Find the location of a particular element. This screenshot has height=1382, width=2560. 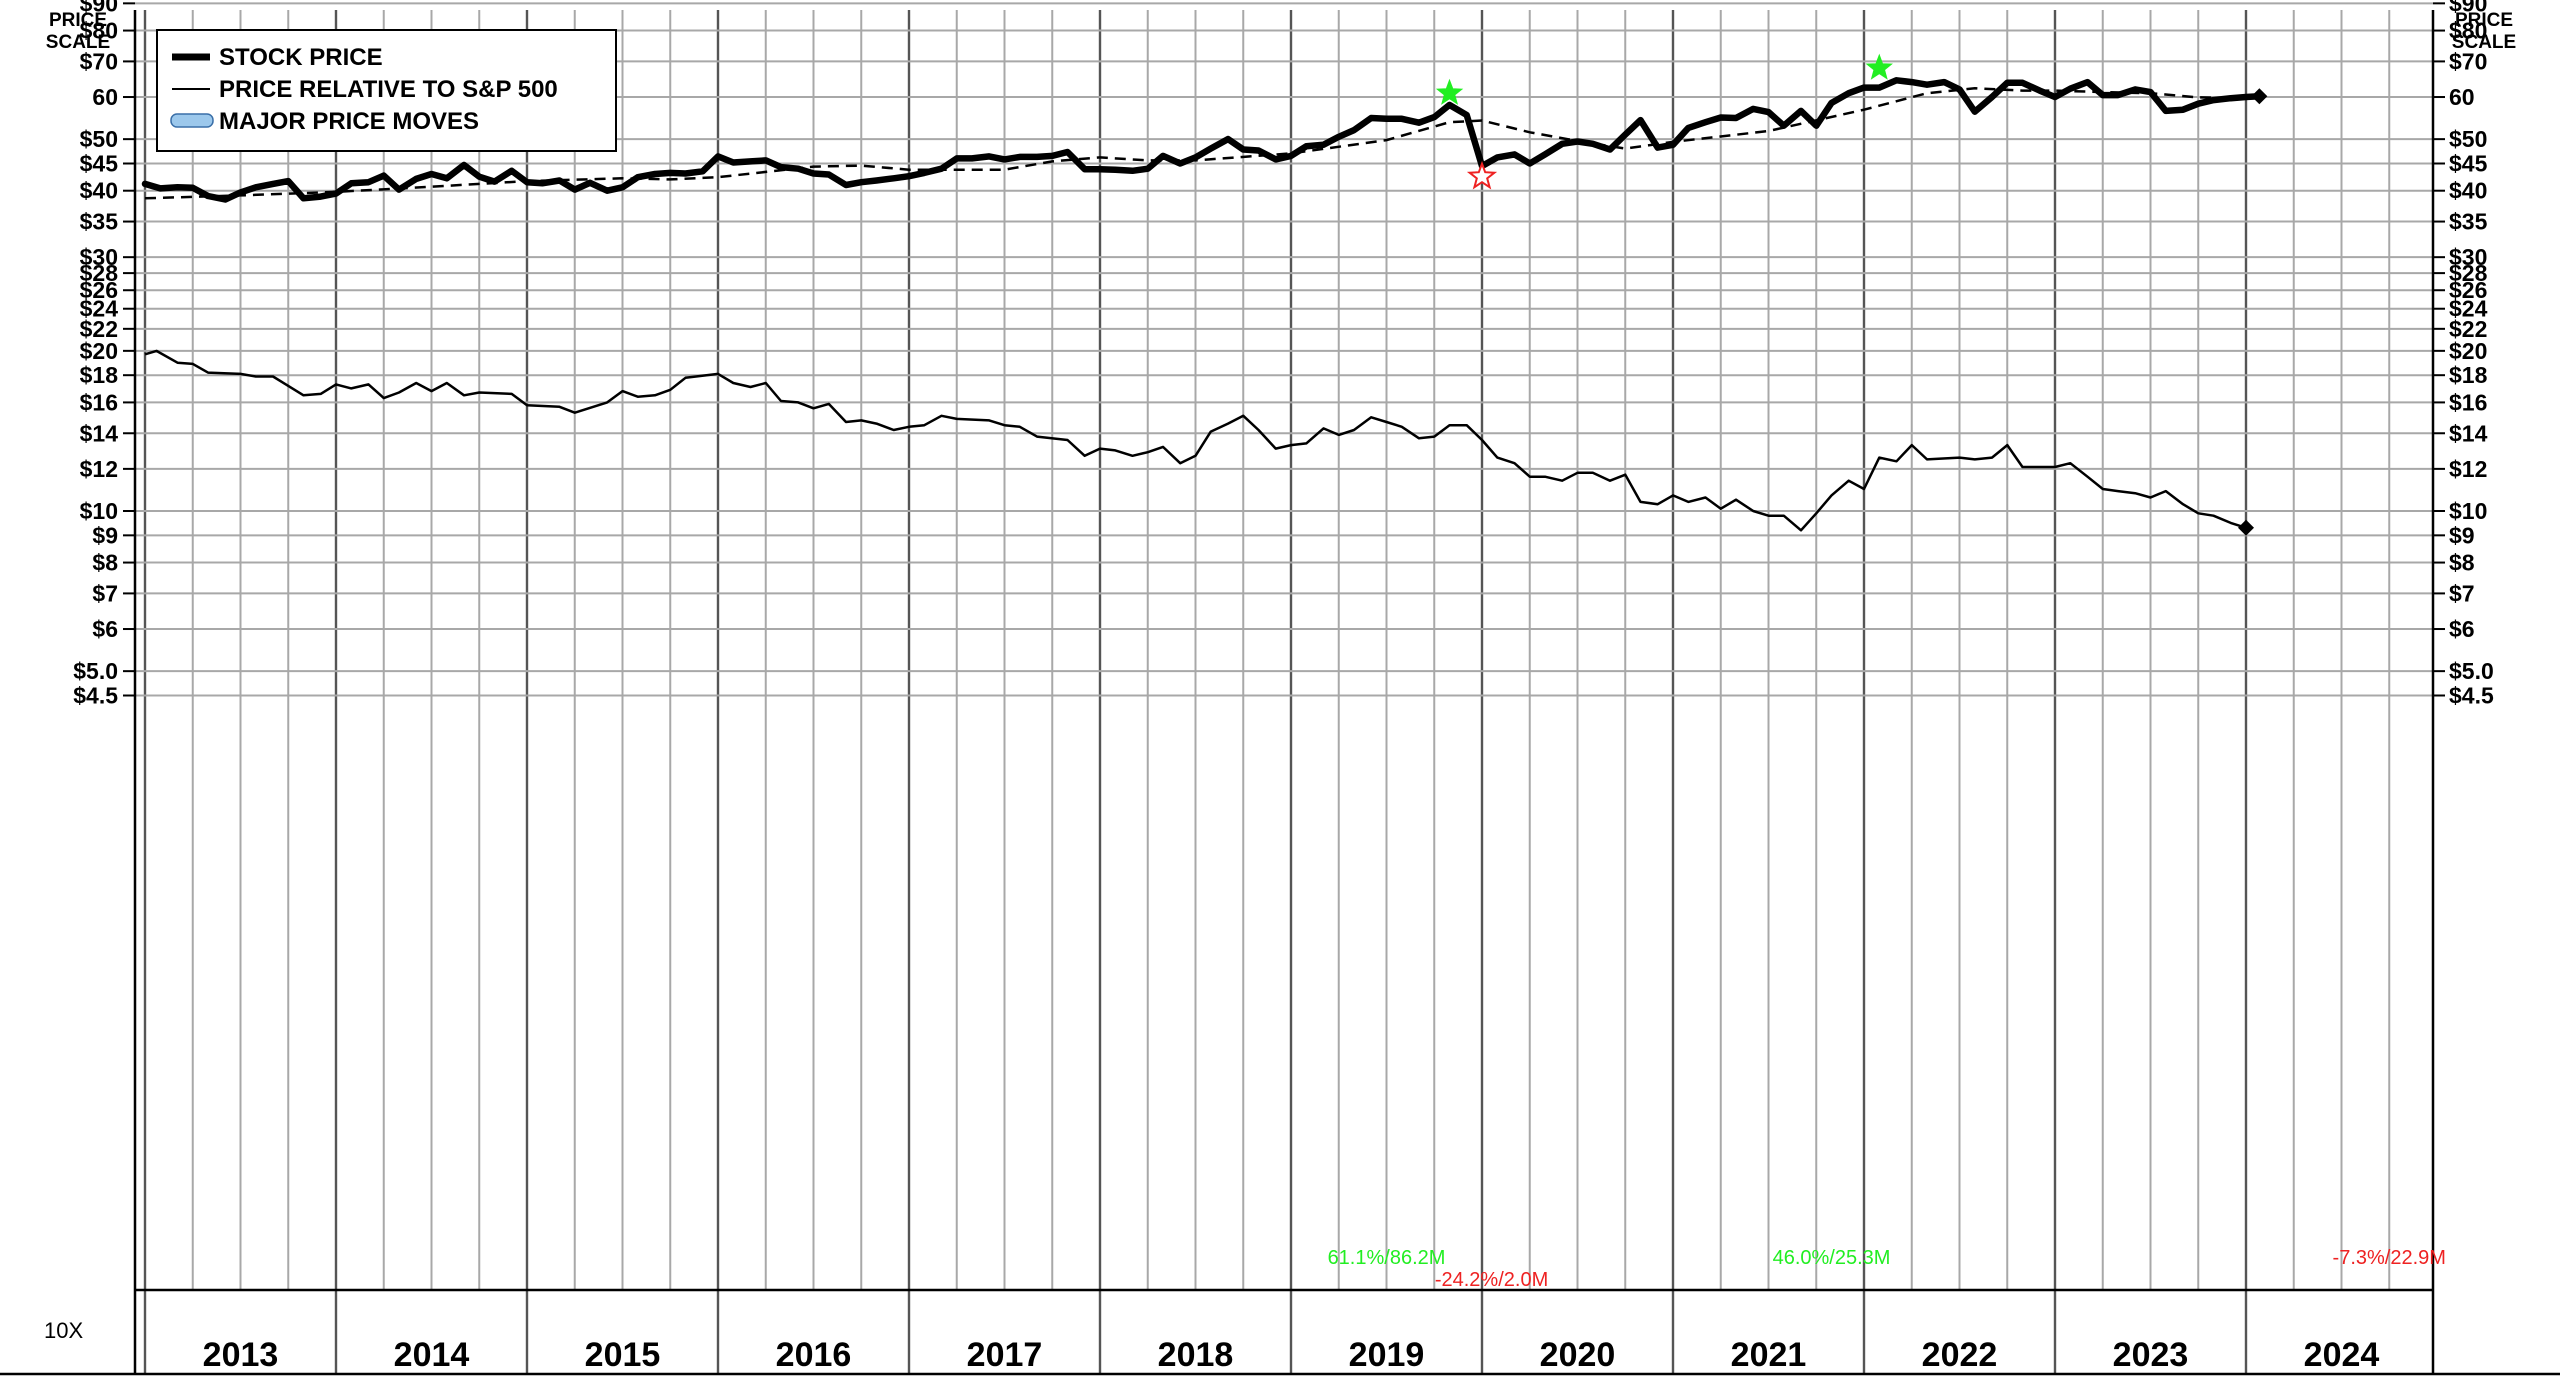

series-line-stock-price is located at coordinates (1202, 140).